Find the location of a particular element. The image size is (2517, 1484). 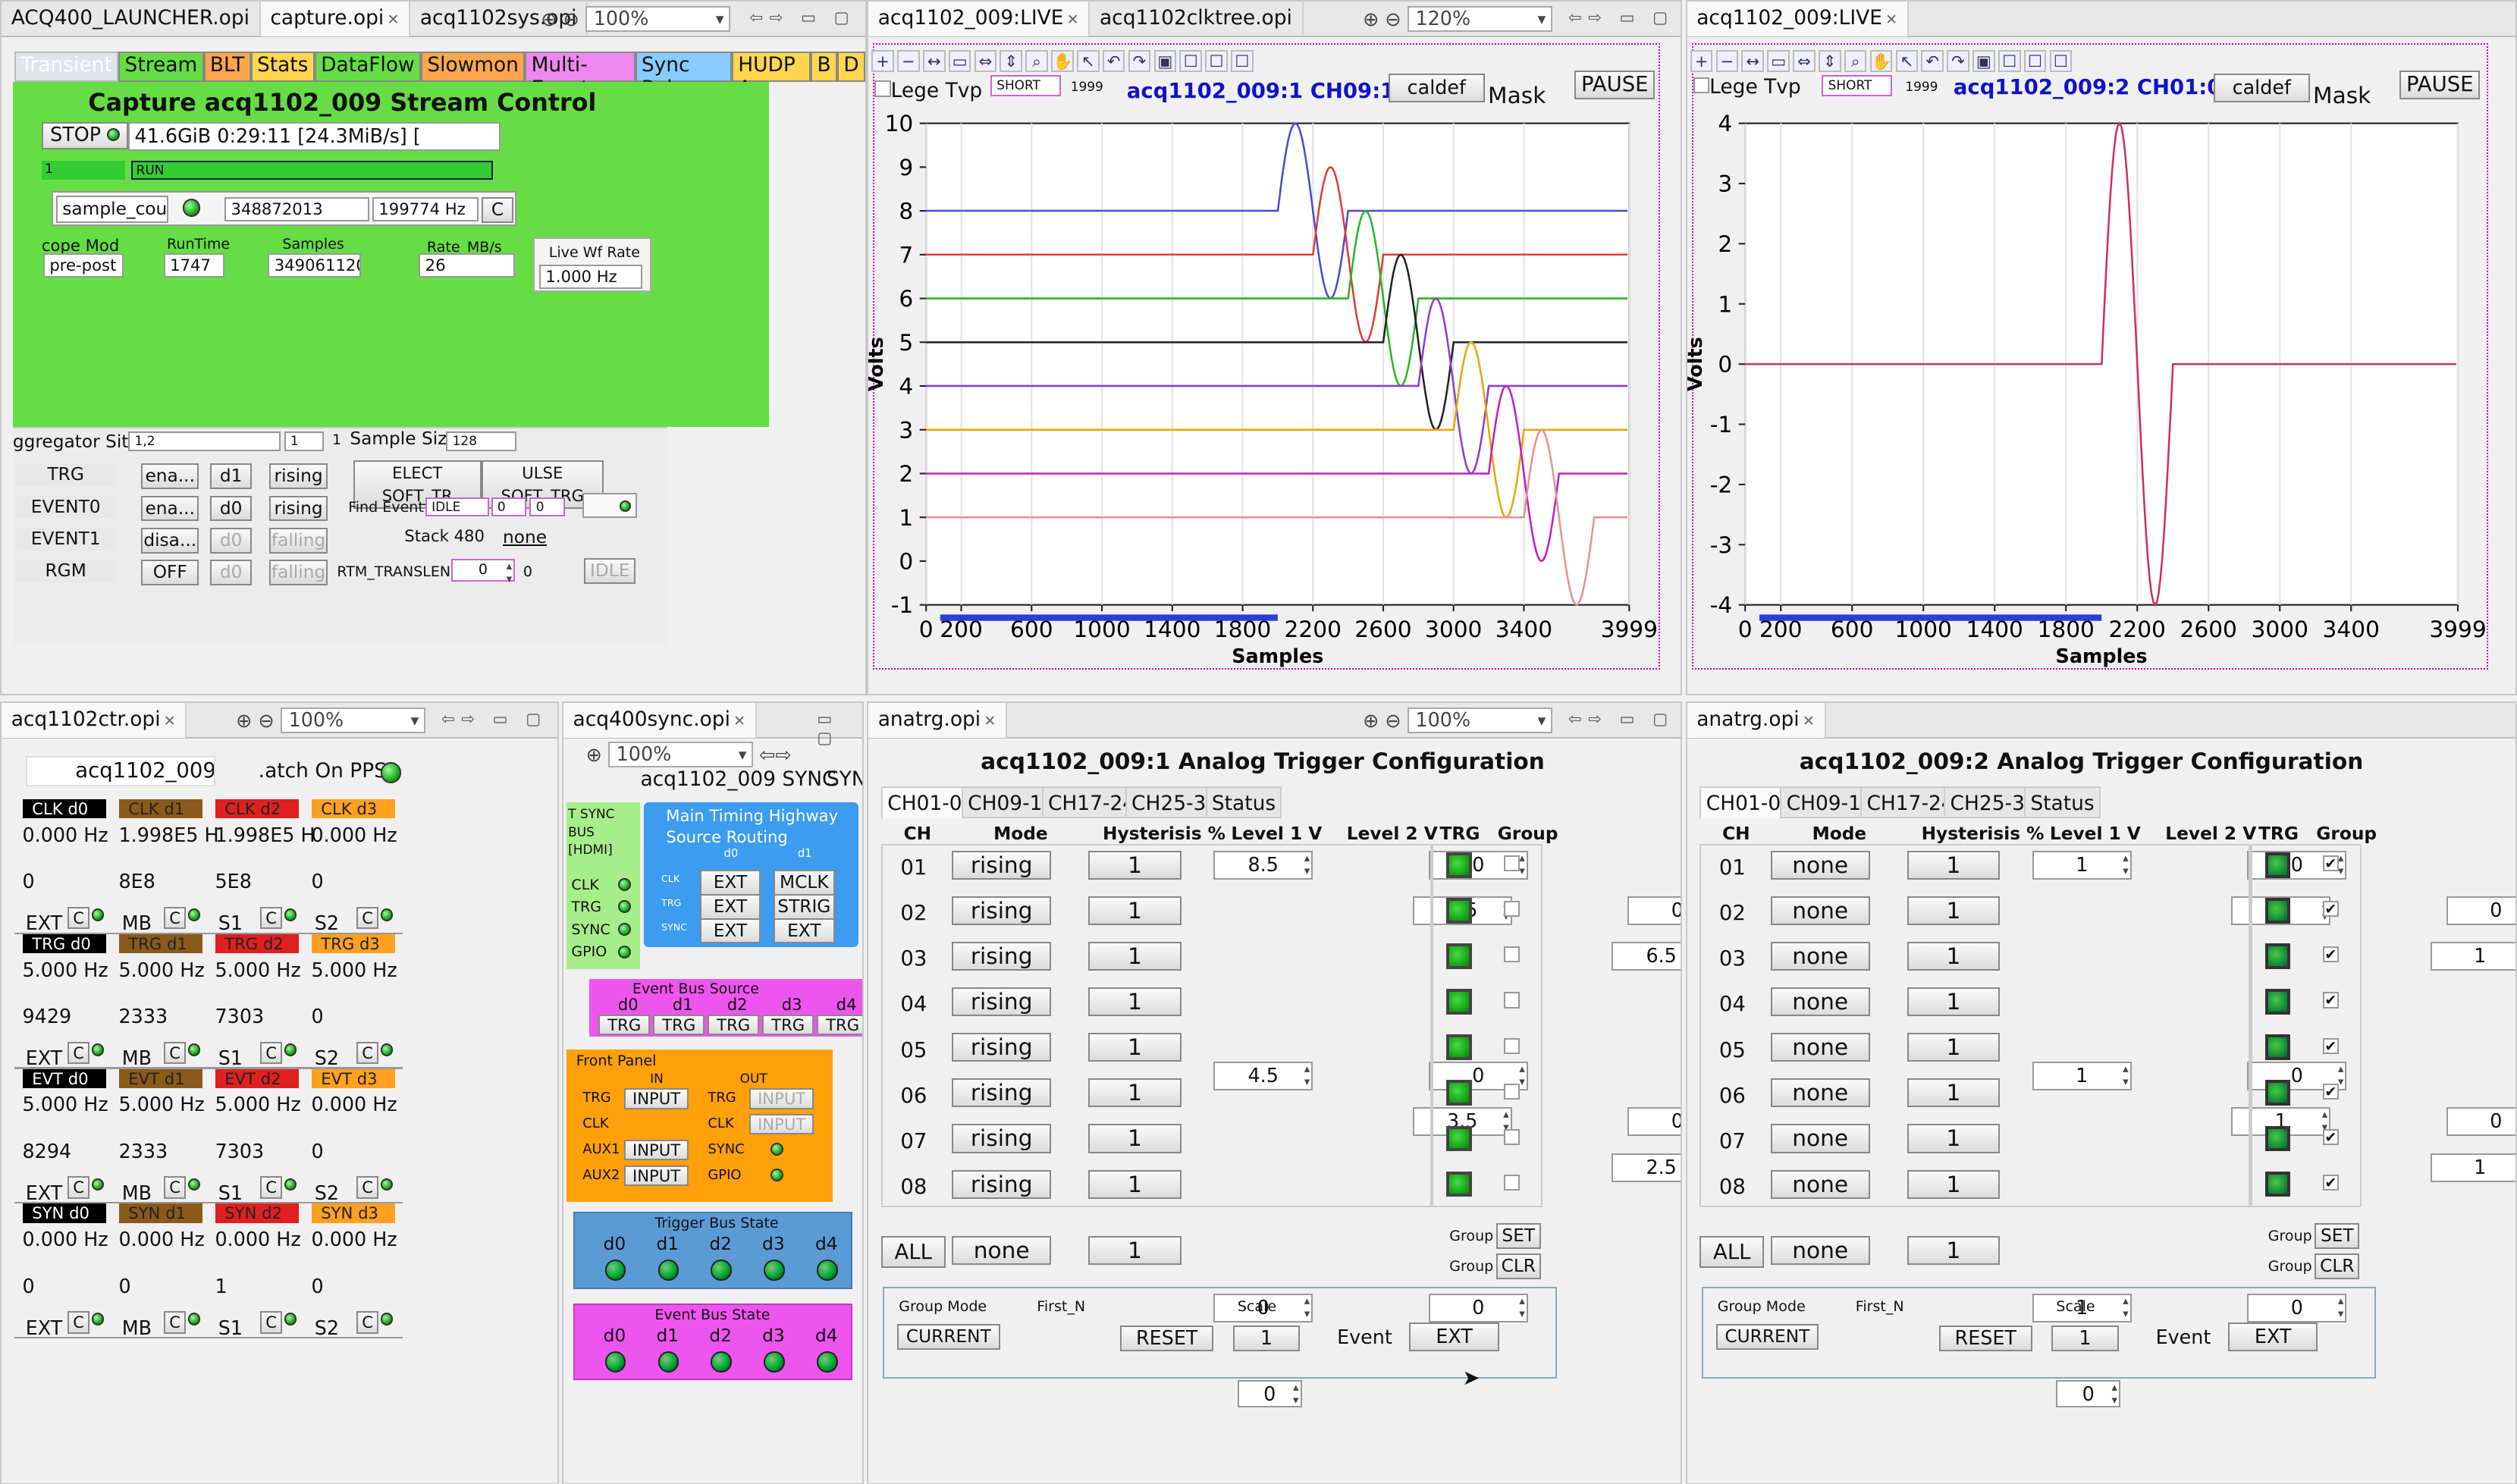

tab-launcher: ACQ400_LAUNCHER.opi is located at coordinates (131, 19).